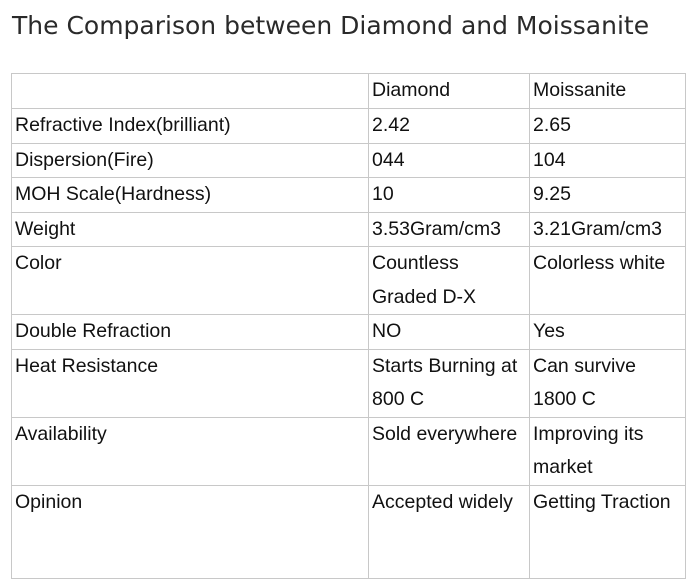  What do you see at coordinates (449, 195) in the screenshot?
I see `diamond-cell: 10` at bounding box center [449, 195].